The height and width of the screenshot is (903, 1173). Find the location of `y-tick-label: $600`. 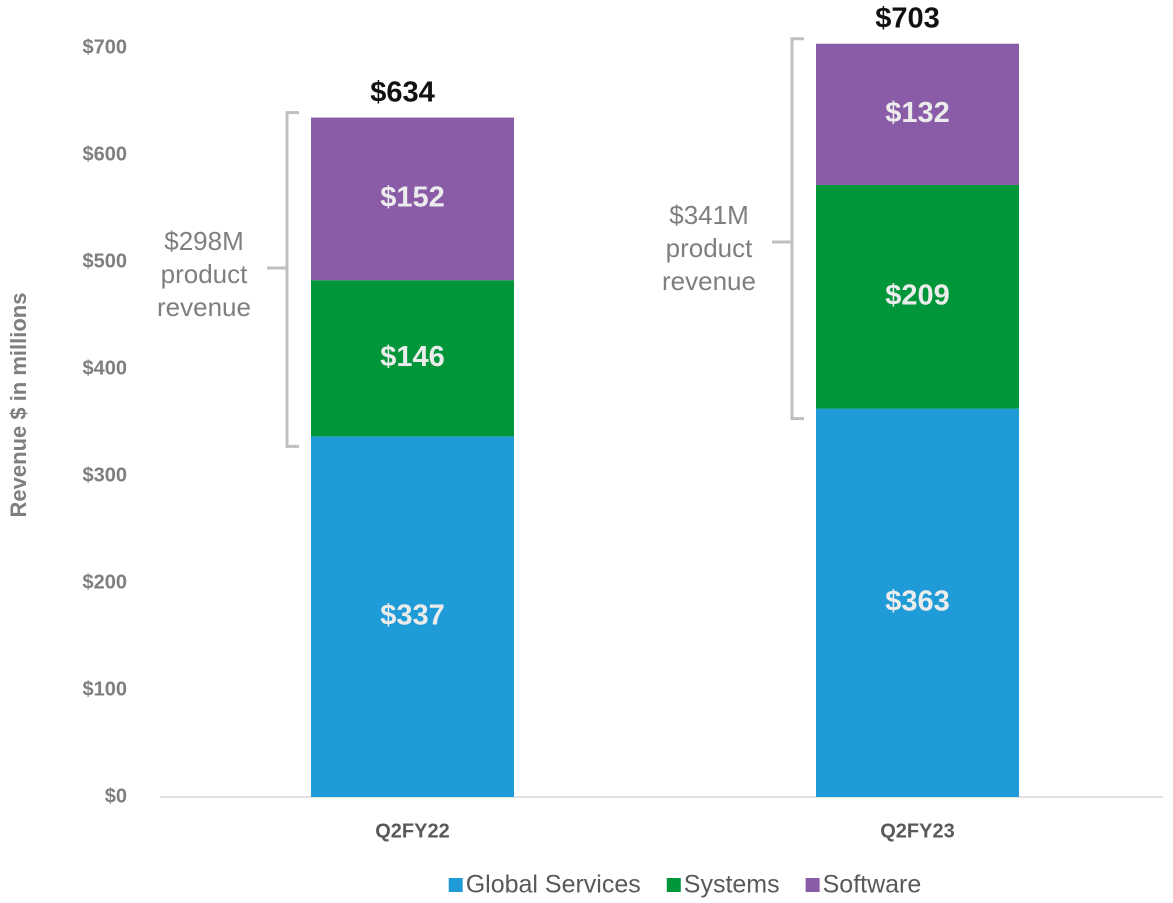

y-tick-label: $600 is located at coordinates (105, 154).